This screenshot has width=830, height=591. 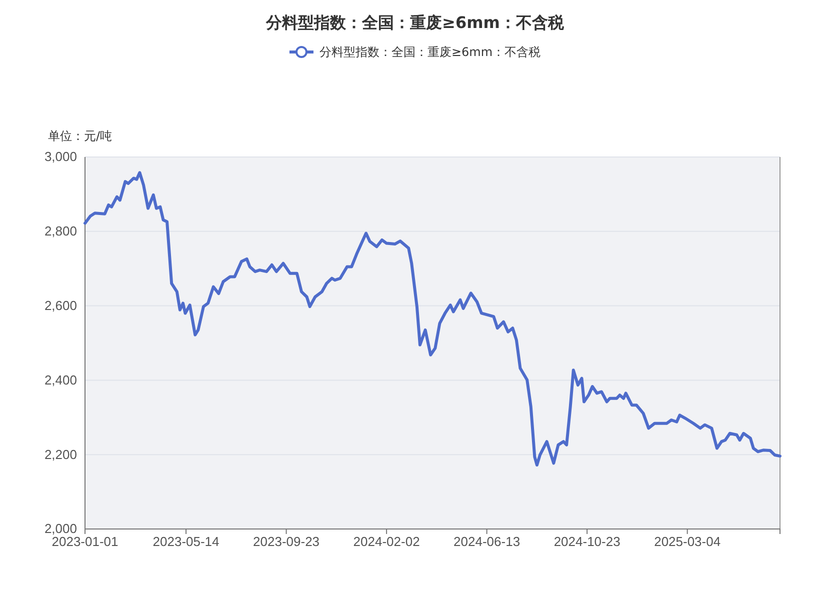 What do you see at coordinates (60, 231) in the screenshot?
I see `y-tick-label: 2,800` at bounding box center [60, 231].